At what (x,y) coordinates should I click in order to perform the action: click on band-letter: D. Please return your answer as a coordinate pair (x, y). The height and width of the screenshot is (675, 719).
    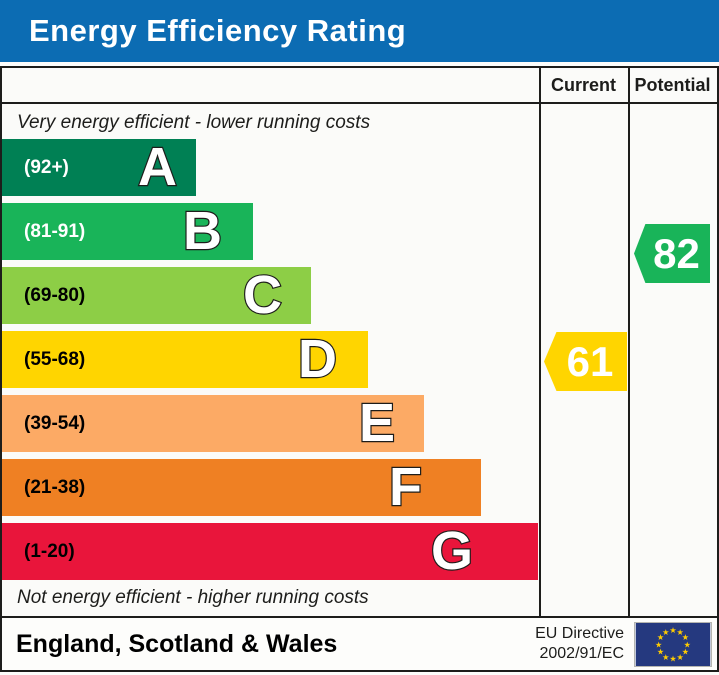
    Looking at the image, I should click on (317, 359).